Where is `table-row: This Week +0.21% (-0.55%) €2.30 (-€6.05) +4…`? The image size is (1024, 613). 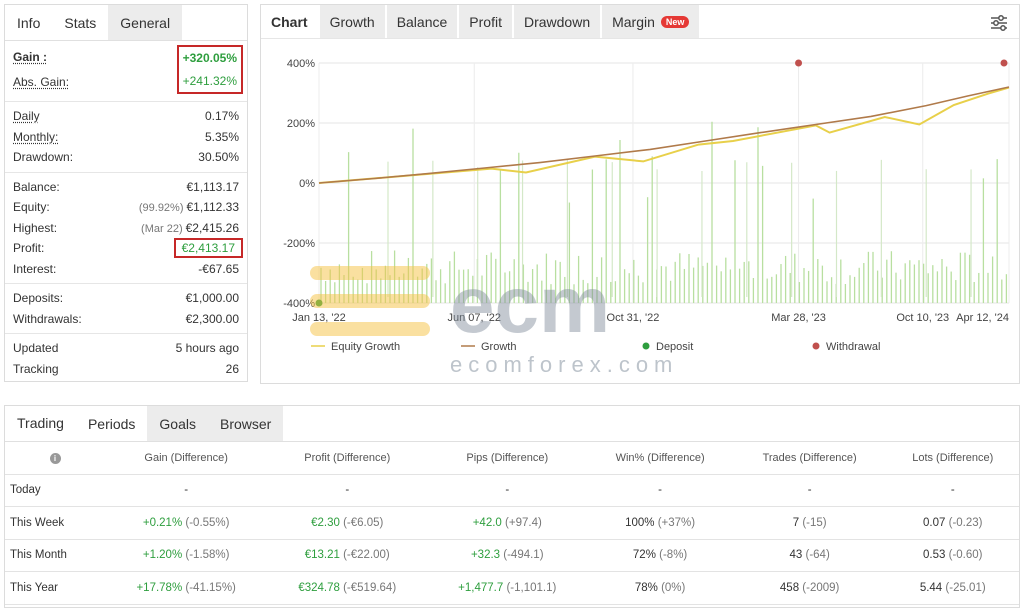
table-row: This Week +0.21% (-0.55%) €2.30 (-€6.05) +4… is located at coordinates (512, 523).